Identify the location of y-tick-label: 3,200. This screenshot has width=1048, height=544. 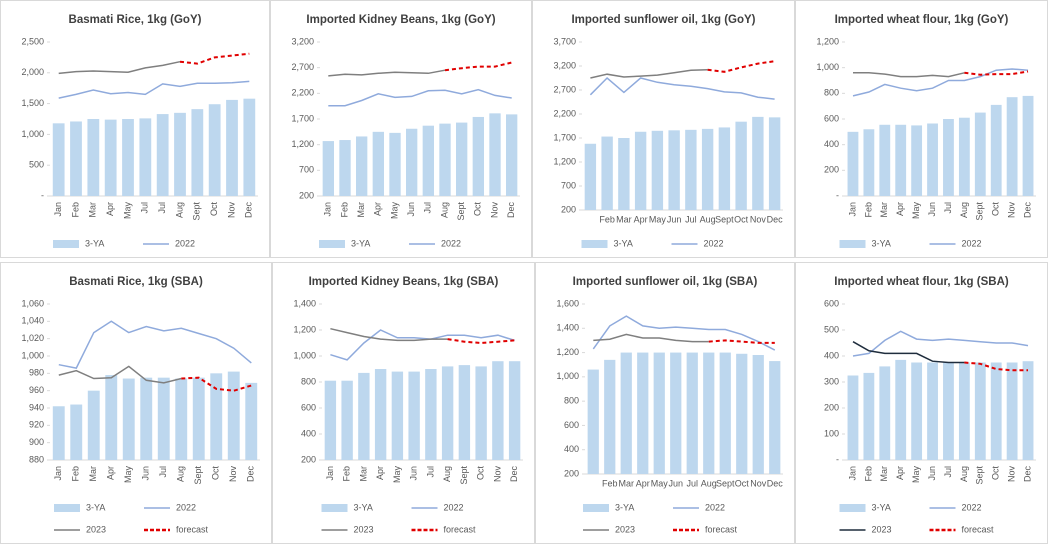
(302, 41).